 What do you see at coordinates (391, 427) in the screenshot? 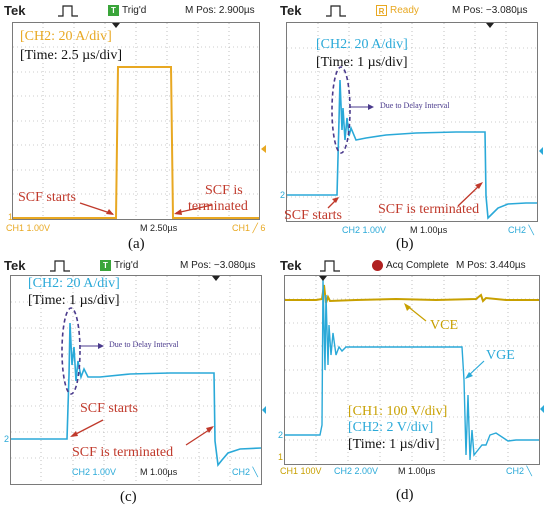
I see `ch2-scale-label-d: [CH2: 2 V/div]` at bounding box center [391, 427].